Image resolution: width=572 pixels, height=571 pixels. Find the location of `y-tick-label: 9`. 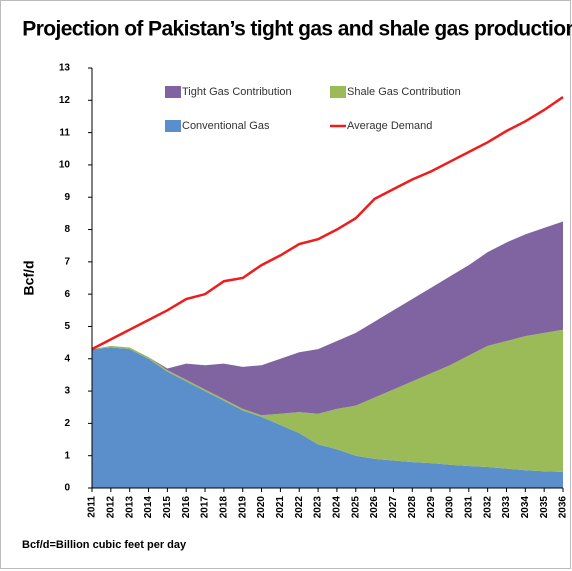

y-tick-label: 9 is located at coordinates (67, 197).